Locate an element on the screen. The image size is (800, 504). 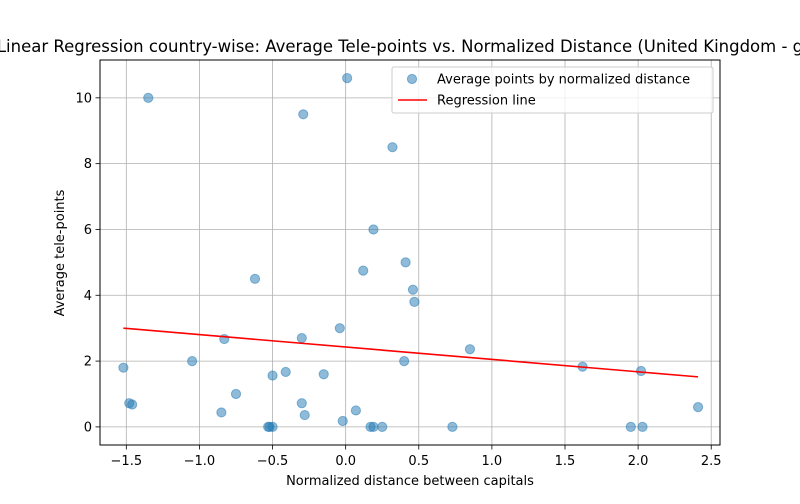
y-axis-label: Average tele-points is located at coordinates (60, 252).